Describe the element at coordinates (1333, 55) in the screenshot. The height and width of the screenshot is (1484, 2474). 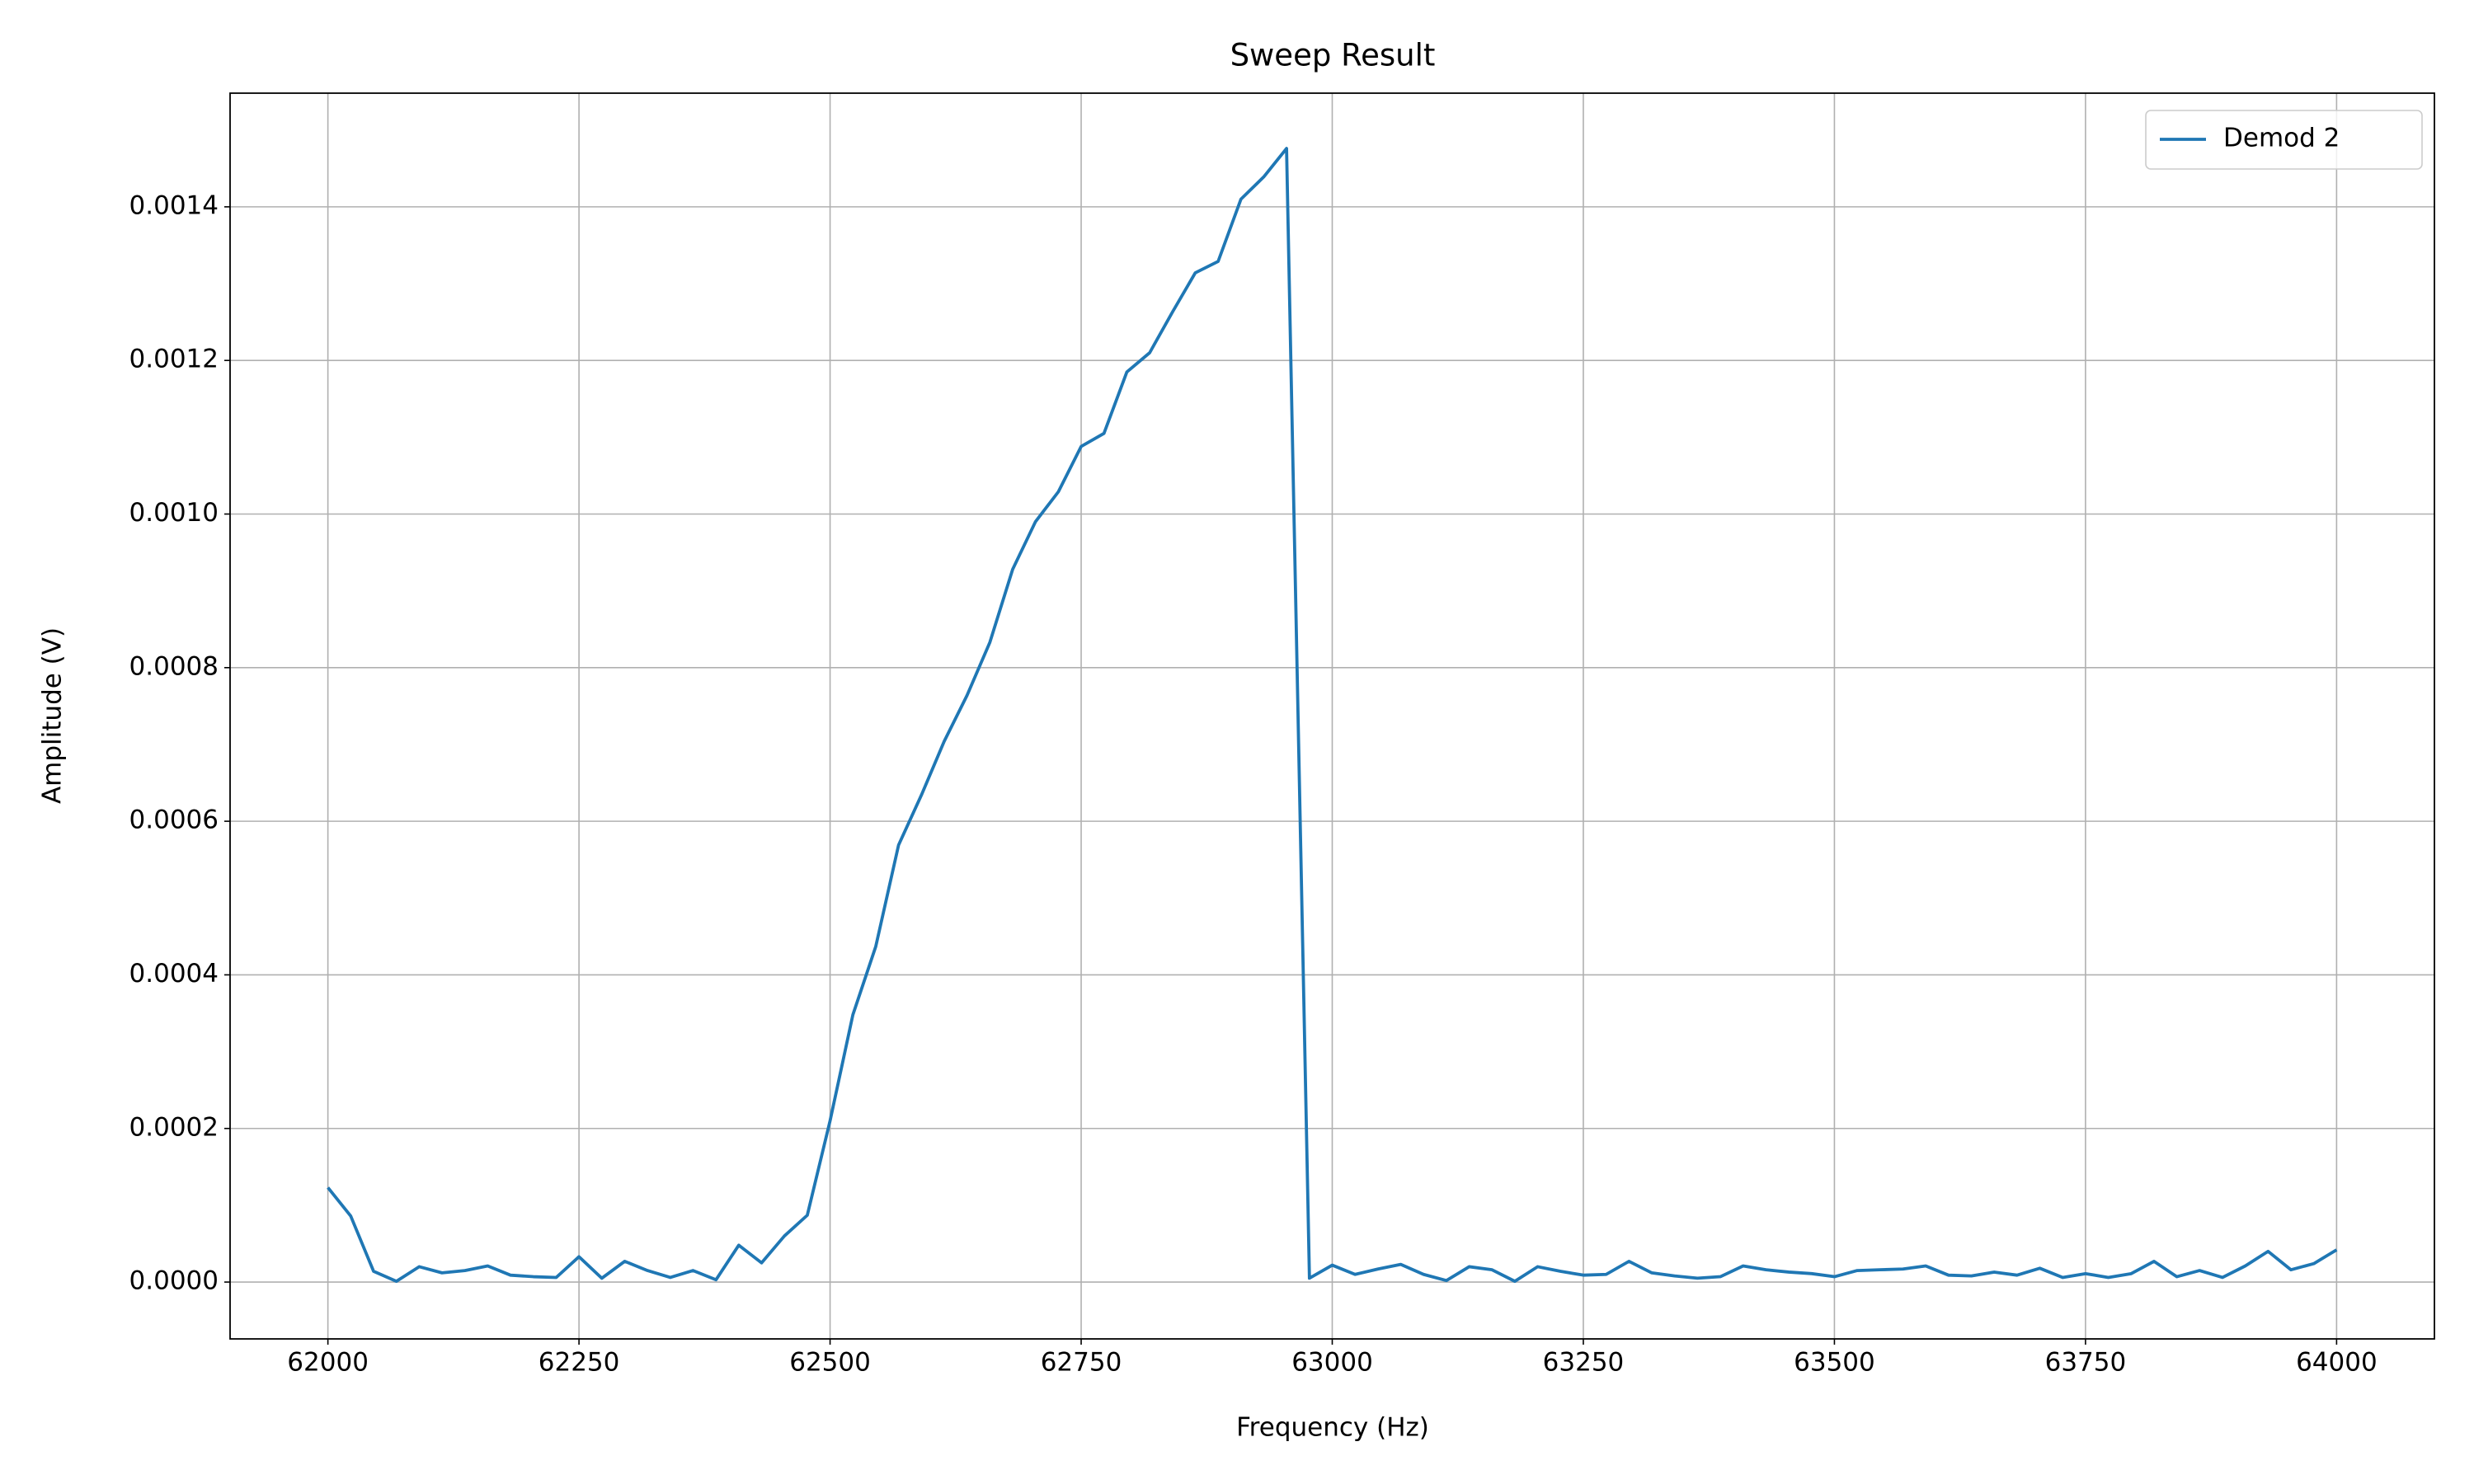
I see `chart-title: Sweep Result` at that location.